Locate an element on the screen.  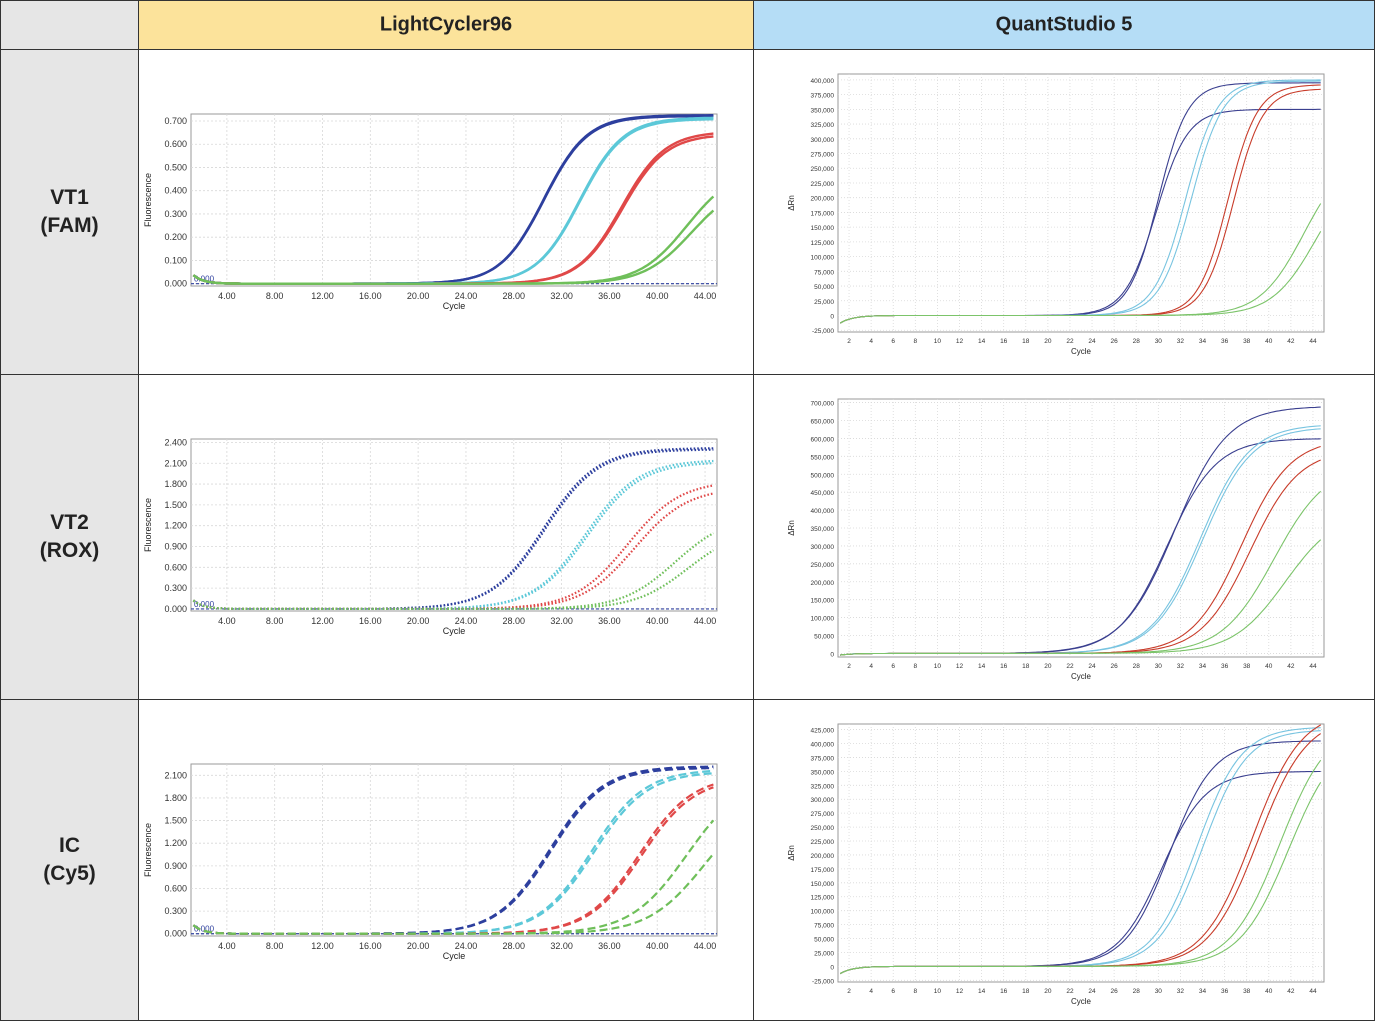
x-tick-label: 40 is located at coordinates (1269, 991).